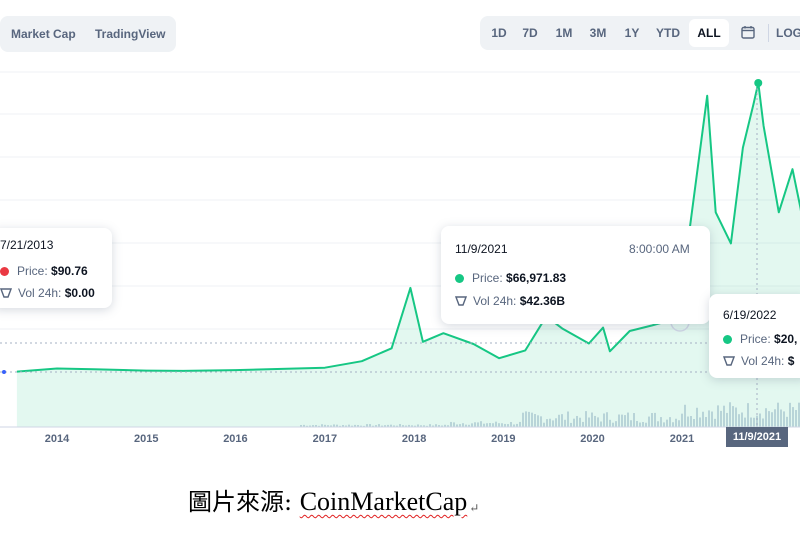 This screenshot has width=800, height=533. I want to click on tooltip-date: 11/9/2021, so click(481, 249).